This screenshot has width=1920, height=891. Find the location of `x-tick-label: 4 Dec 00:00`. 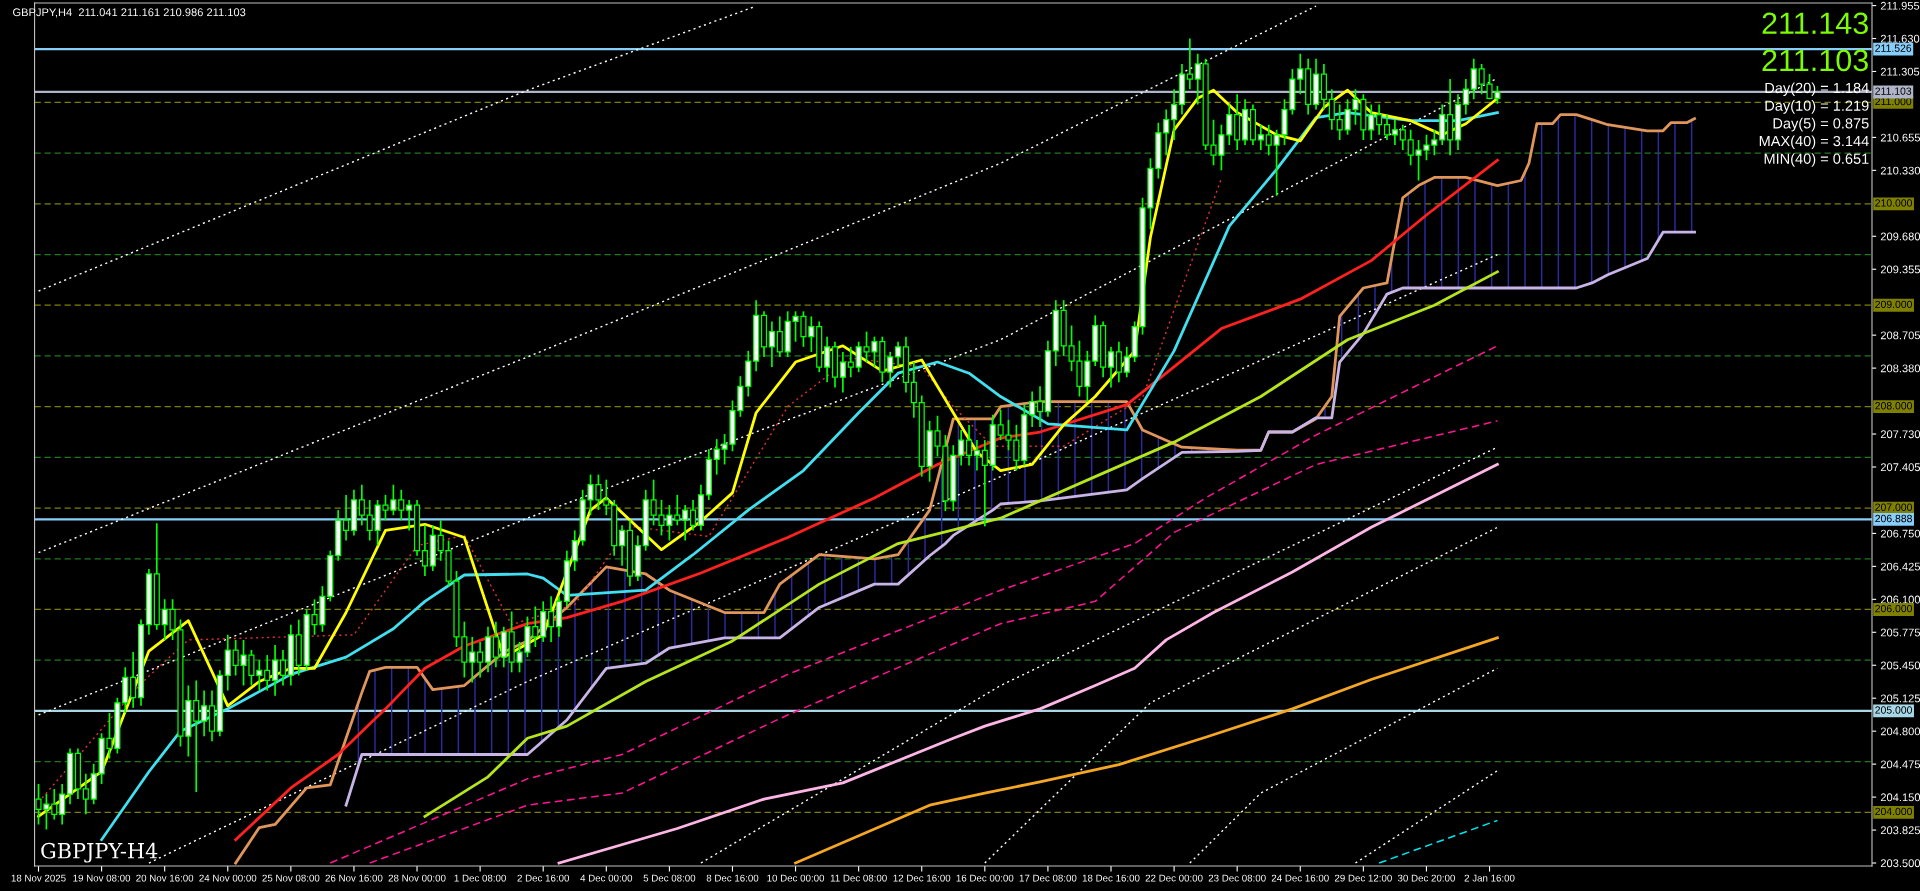

x-tick-label: 4 Dec 00:00 is located at coordinates (606, 878).